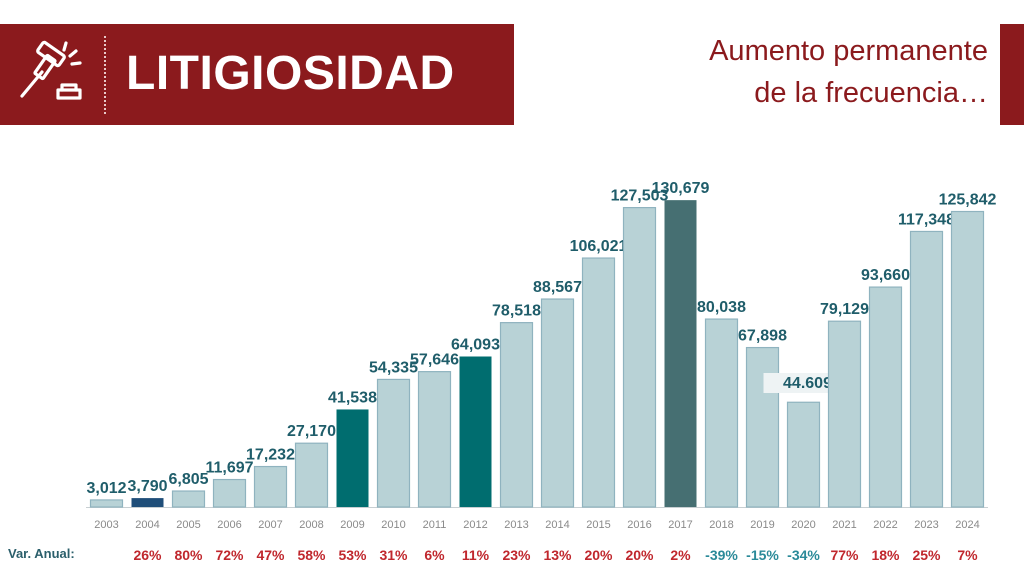 The height and width of the screenshot is (576, 1024). Describe the element at coordinates (926, 219) in the screenshot. I see `value-label-2023: 117,348` at that location.